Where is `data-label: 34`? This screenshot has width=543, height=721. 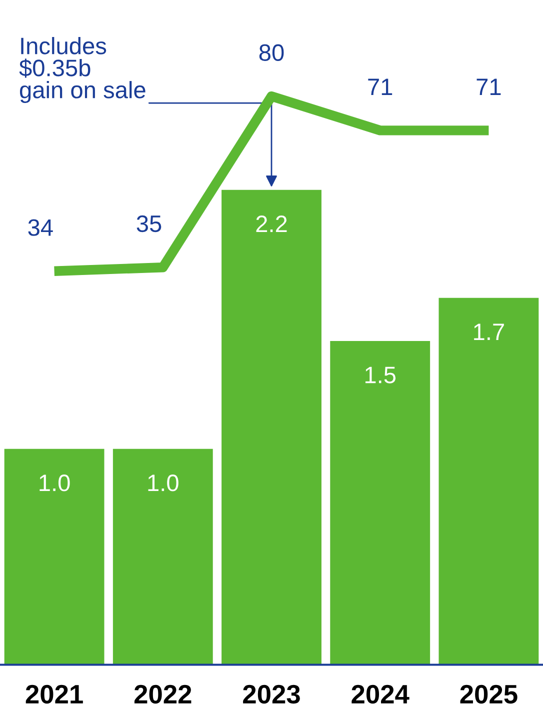 data-label: 34 is located at coordinates (40, 227).